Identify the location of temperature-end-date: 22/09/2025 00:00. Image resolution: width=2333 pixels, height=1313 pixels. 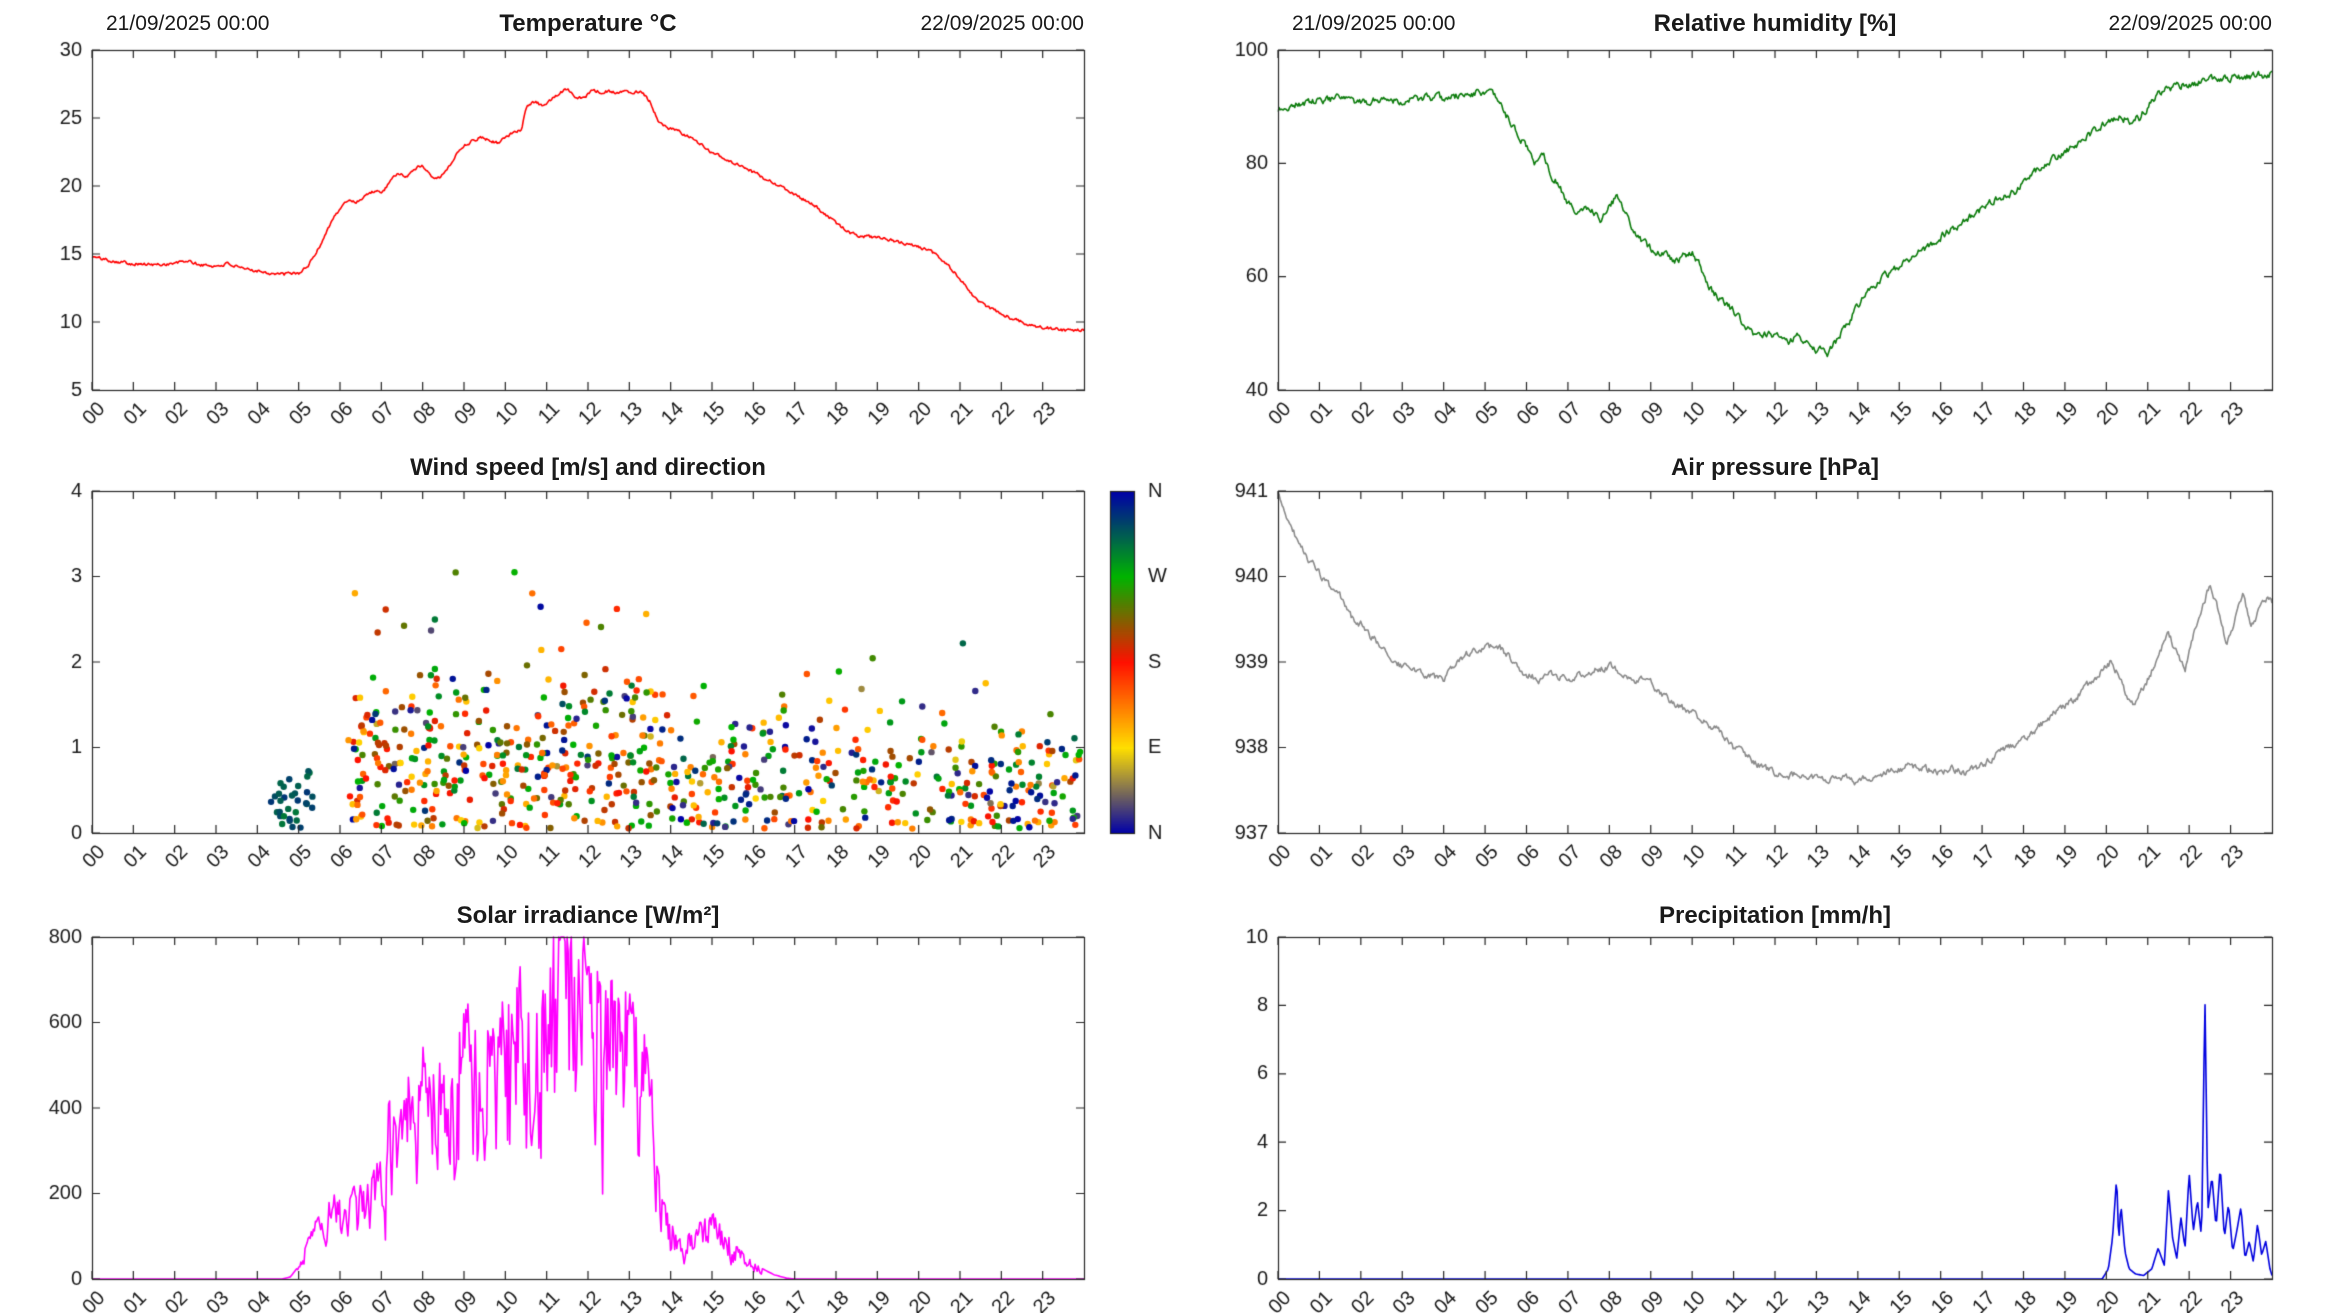
(1002, 23).